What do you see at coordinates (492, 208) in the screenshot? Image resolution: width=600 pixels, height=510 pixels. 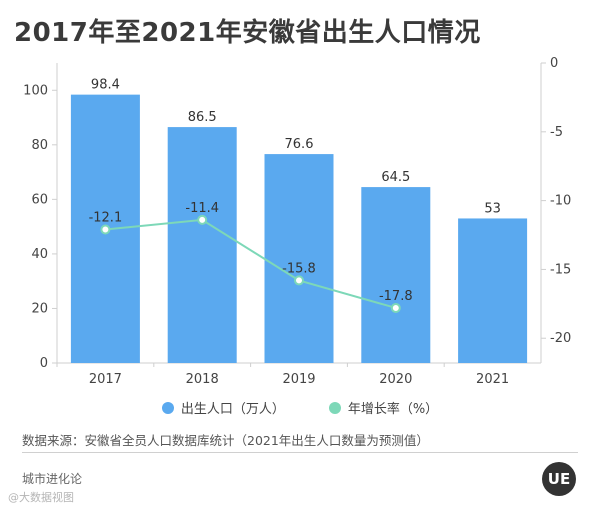 I see `bar-value-label: 53` at bounding box center [492, 208].